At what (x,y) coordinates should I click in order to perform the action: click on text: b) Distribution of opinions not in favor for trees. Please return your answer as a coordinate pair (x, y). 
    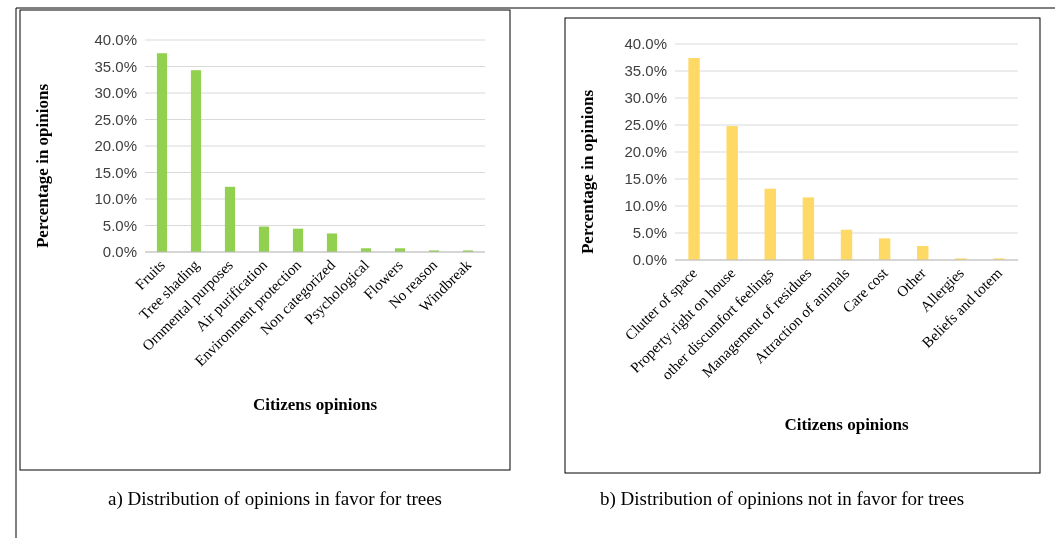
    Looking at the image, I should click on (782, 499).